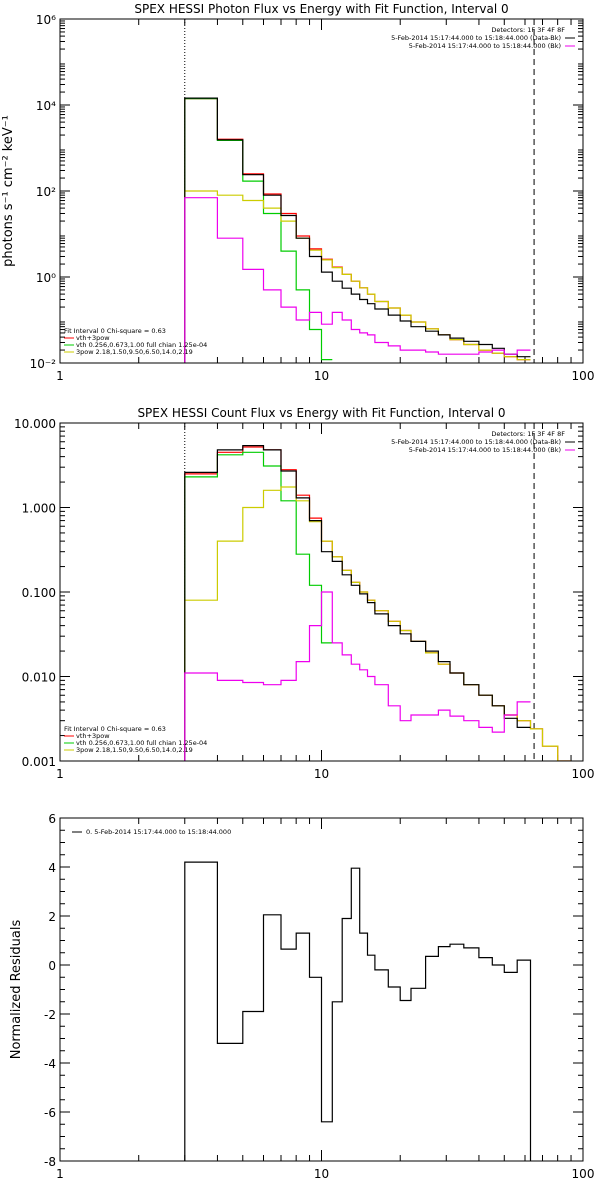 This screenshot has width=600, height=1200. What do you see at coordinates (35, 424) in the screenshot?
I see `y-tick-label: 10.000` at bounding box center [35, 424].